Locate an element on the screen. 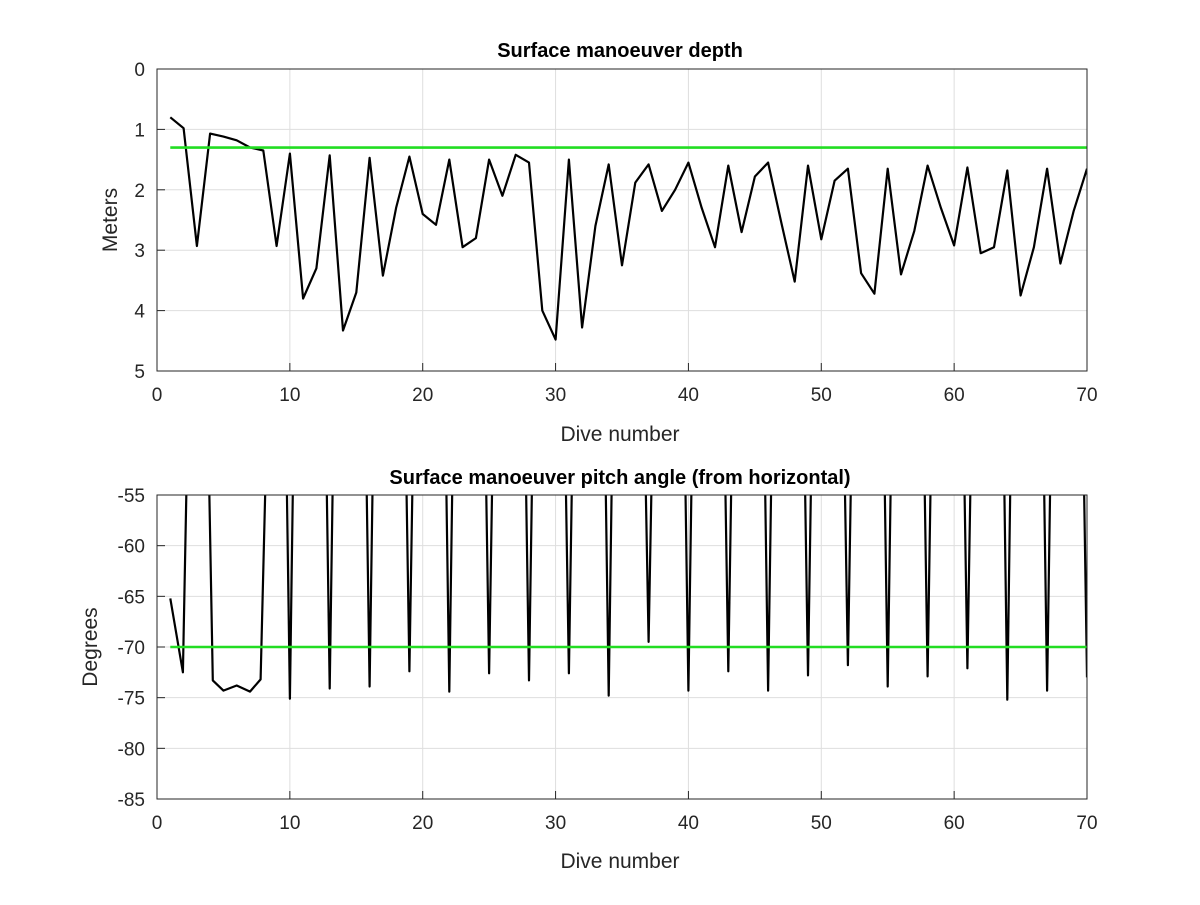  pitch-chart-y-tick-label: -85 is located at coordinates (131, 800).